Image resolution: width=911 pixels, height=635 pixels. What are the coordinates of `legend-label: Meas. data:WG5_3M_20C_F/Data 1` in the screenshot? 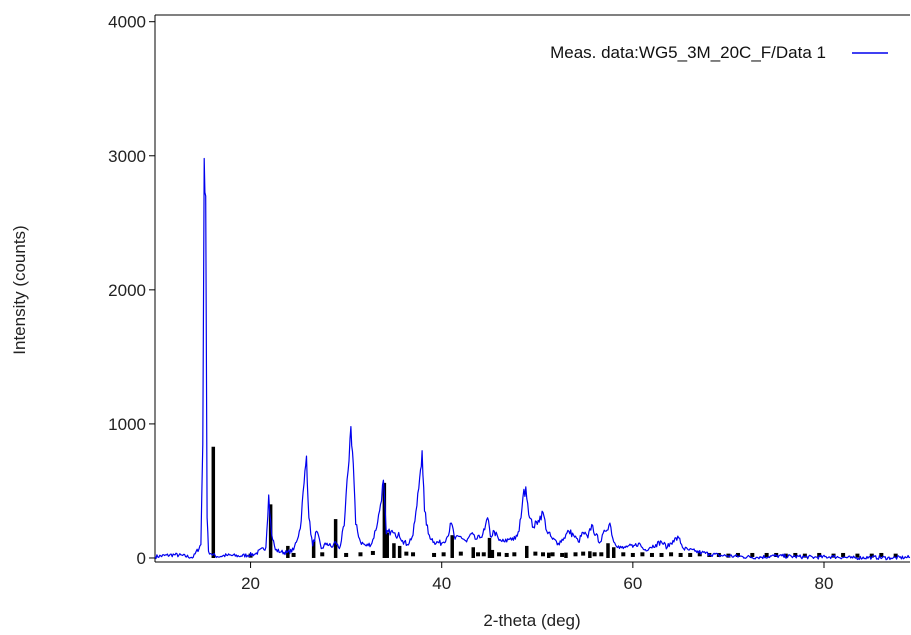 It's located at (688, 52).